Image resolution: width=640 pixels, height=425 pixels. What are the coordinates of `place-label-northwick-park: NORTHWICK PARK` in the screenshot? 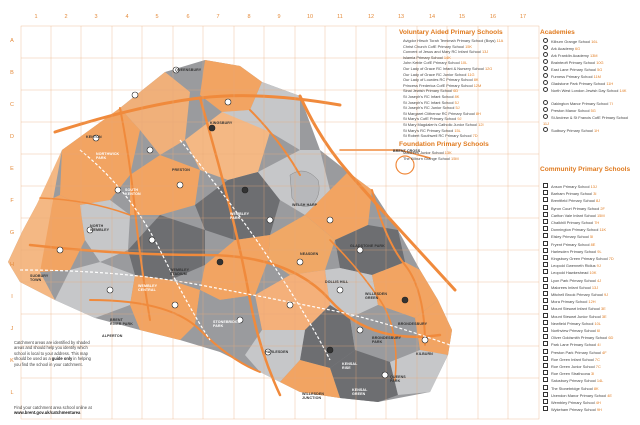 It's located at (108, 156).